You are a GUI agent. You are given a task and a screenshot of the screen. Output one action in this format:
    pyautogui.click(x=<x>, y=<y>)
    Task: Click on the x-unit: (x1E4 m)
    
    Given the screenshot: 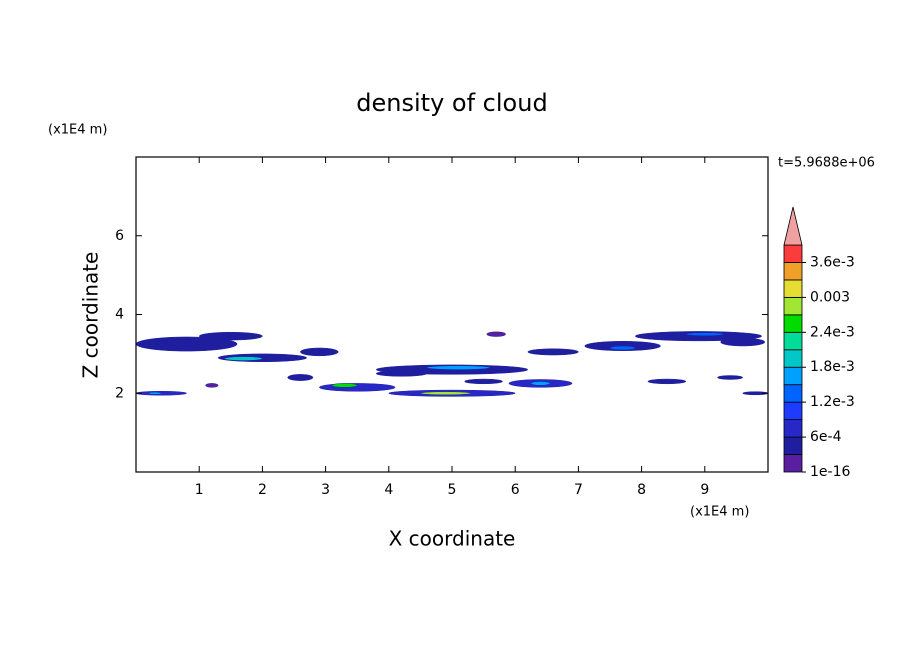 What is the action you would take?
    pyautogui.click(x=719, y=512)
    